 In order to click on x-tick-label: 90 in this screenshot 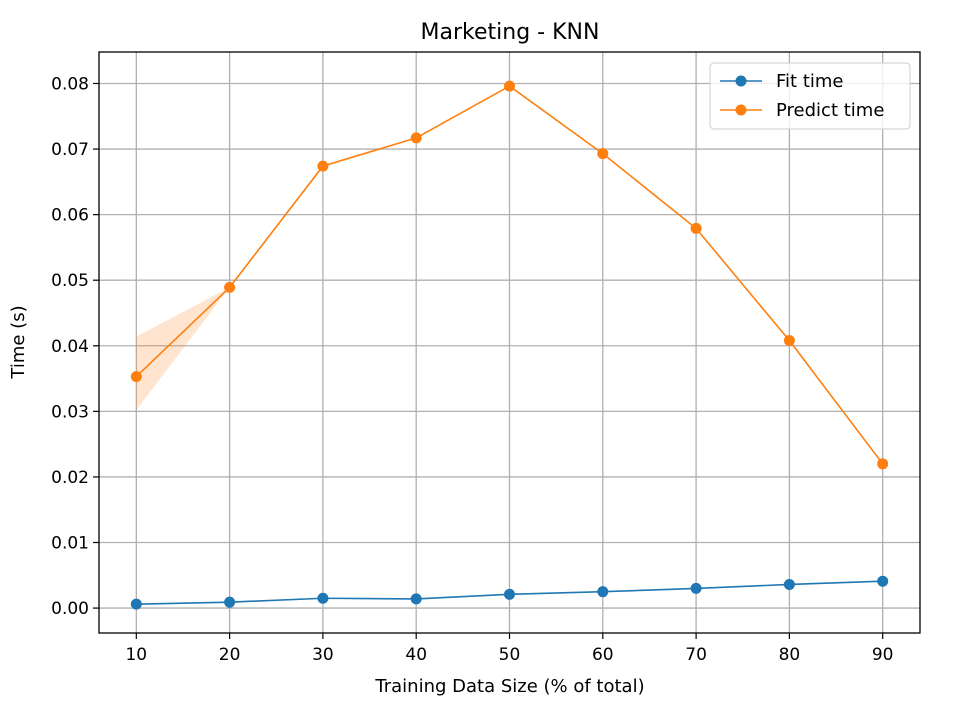, I will do `click(883, 655)`.